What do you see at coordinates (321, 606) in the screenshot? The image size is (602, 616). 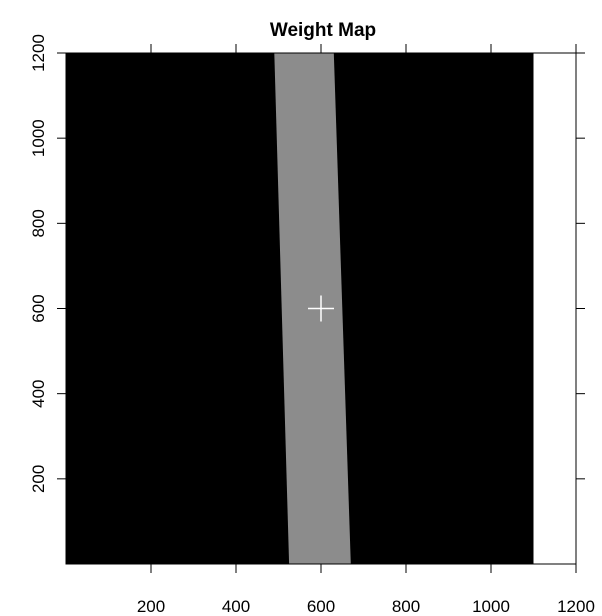 I see `x-tick-label: 600` at bounding box center [321, 606].